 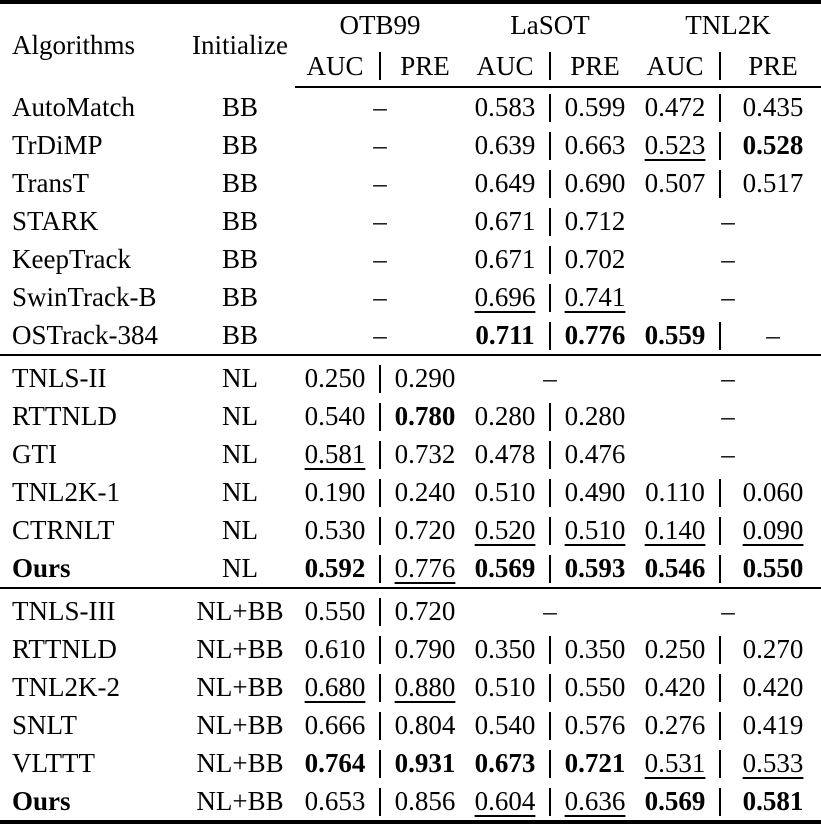 I want to click on metric-value-pre: 0.060, so click(x=773, y=492).